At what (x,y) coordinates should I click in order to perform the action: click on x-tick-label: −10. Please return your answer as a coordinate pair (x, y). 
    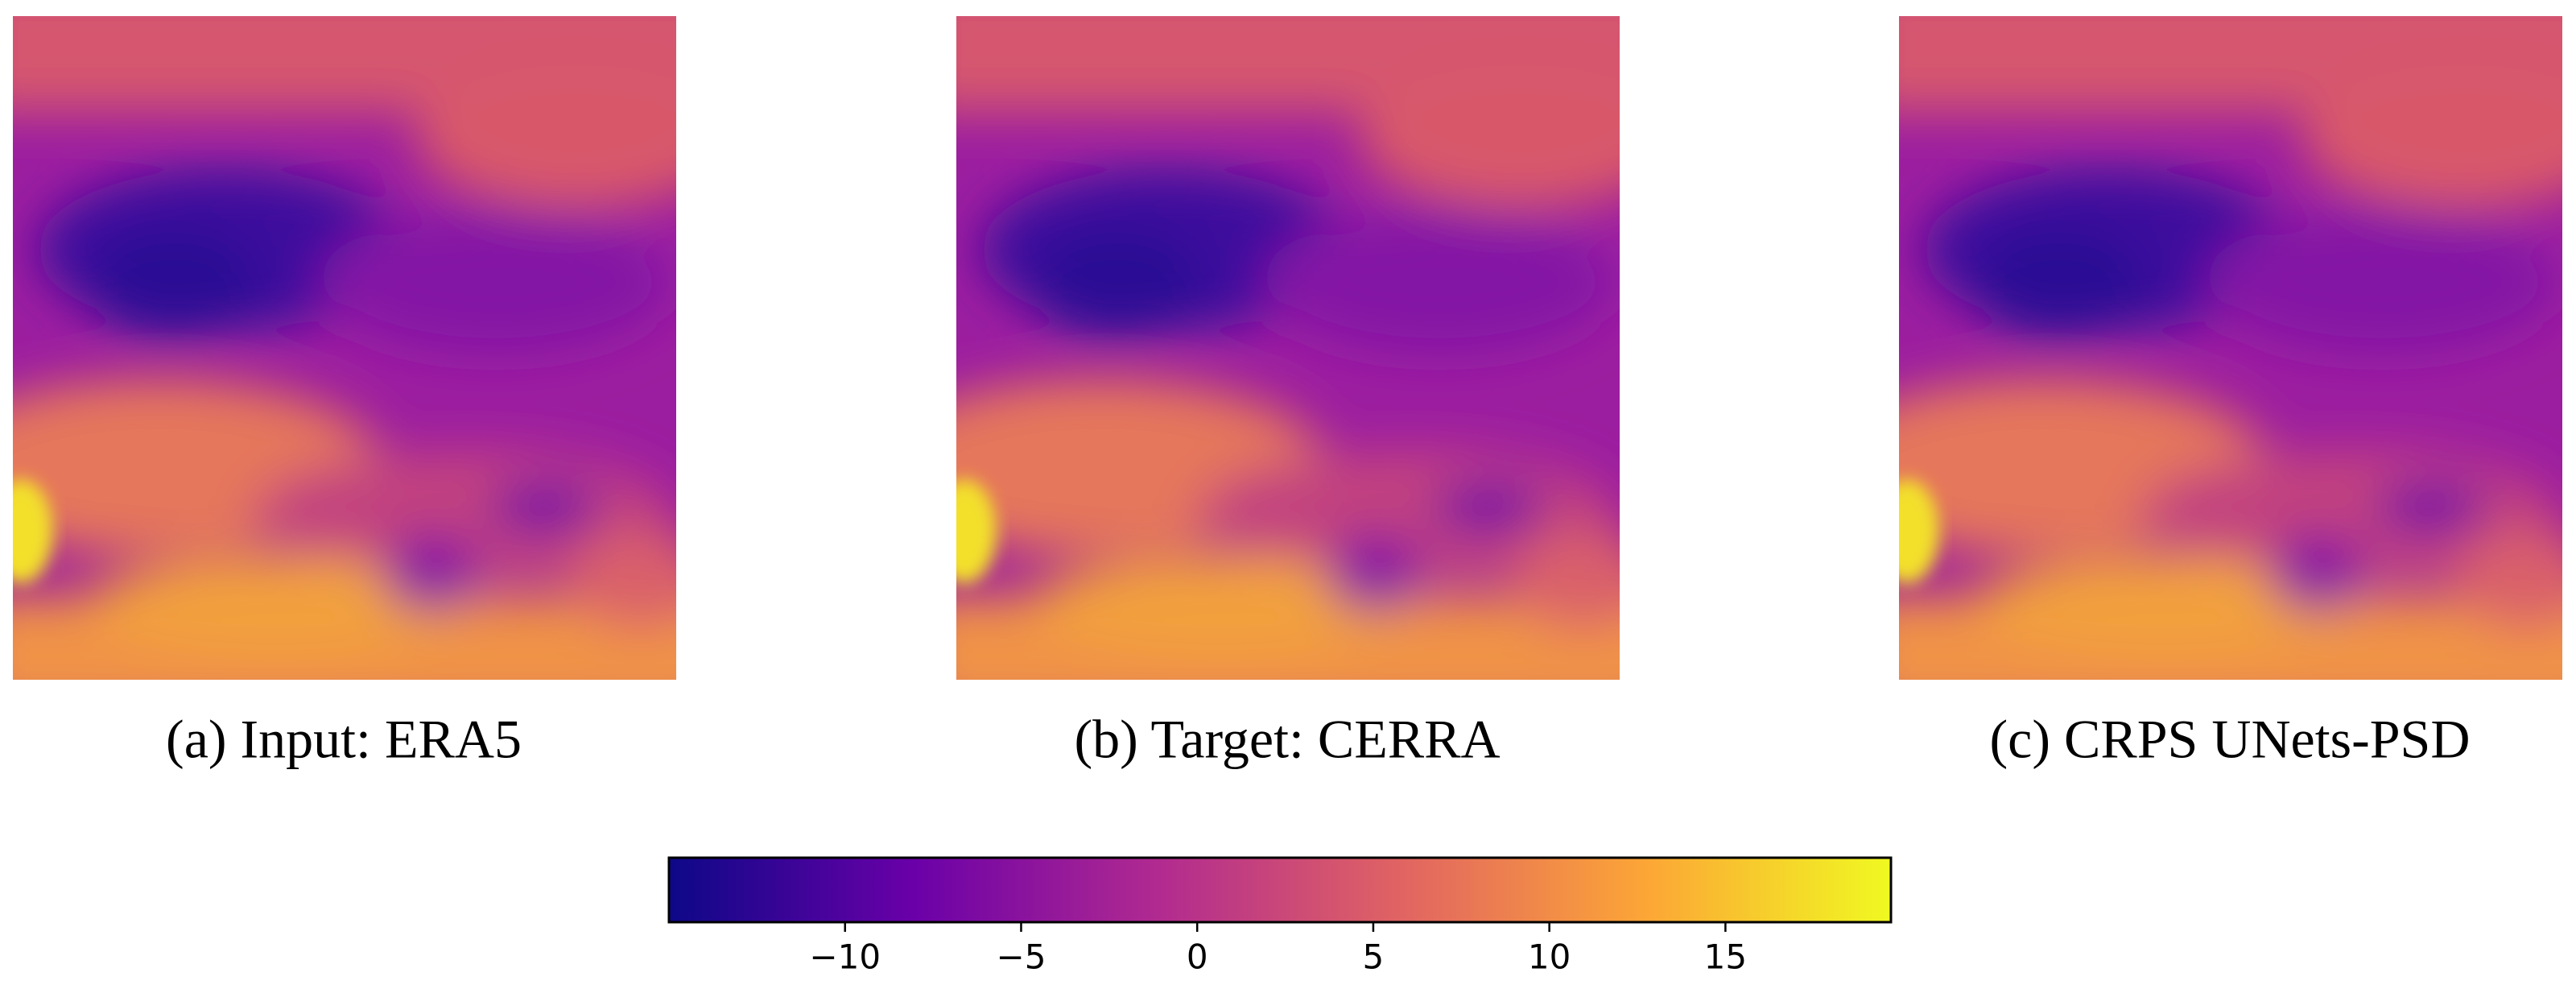
    Looking at the image, I should click on (845, 957).